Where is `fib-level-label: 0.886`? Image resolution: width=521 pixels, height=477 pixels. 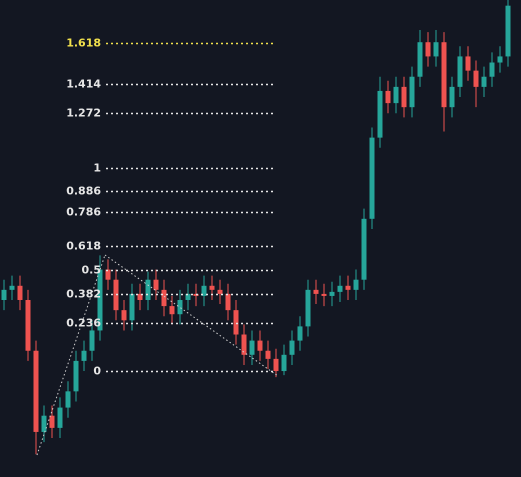 fib-level-label: 0.886 is located at coordinates (83, 191).